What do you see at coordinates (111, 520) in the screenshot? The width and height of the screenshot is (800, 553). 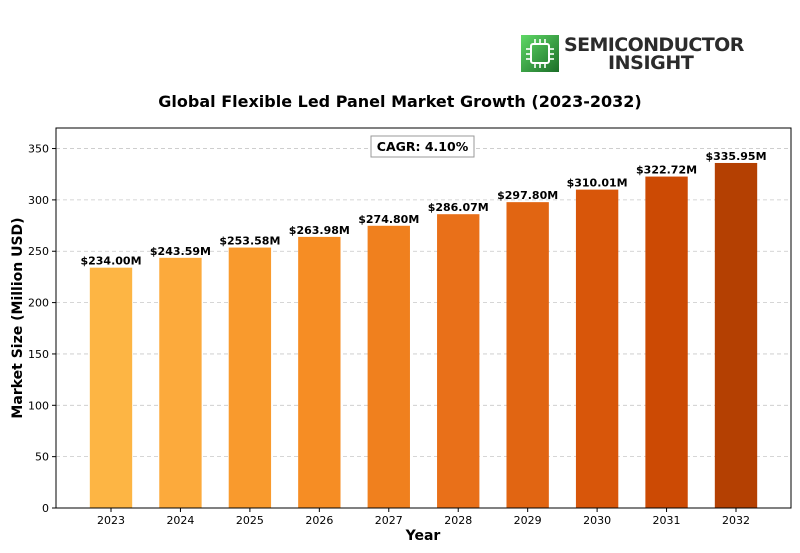 I see `x-tick-label-2023: 2023` at bounding box center [111, 520].